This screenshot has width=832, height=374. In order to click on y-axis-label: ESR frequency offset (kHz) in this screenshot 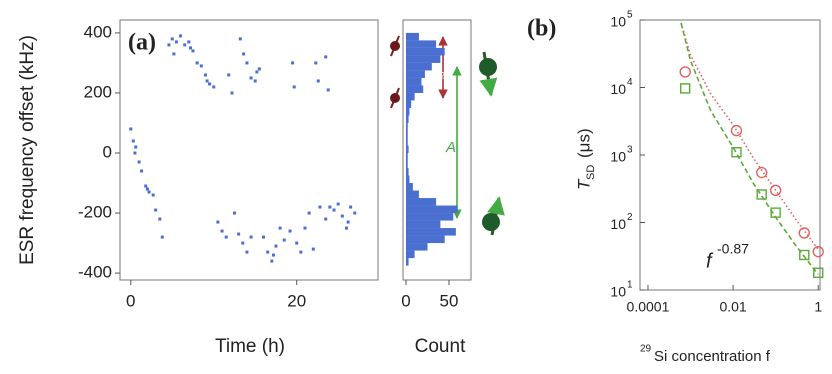, I will do `click(27, 150)`.